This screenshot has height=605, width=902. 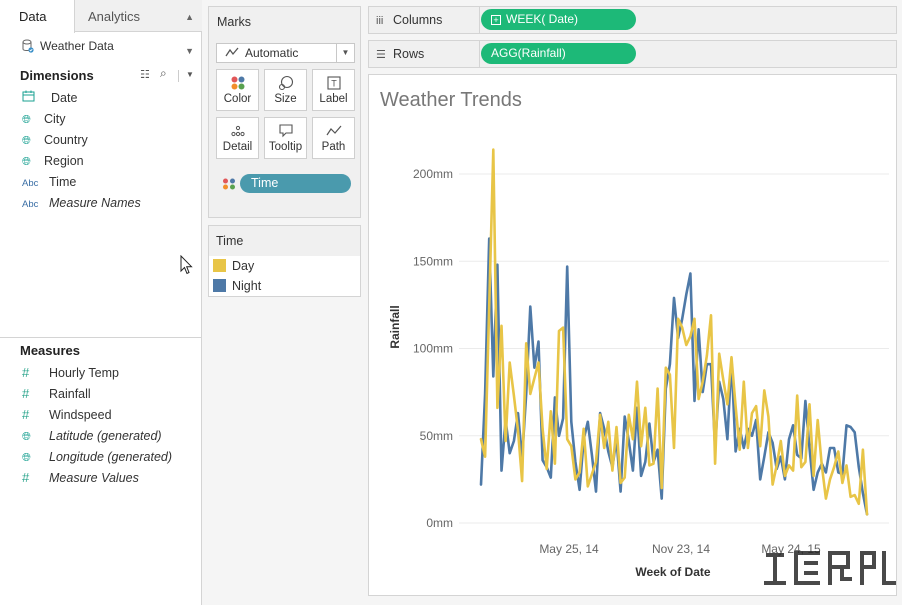 I want to click on measure-field-rainfall: # Rainfall, so click(x=56, y=394).